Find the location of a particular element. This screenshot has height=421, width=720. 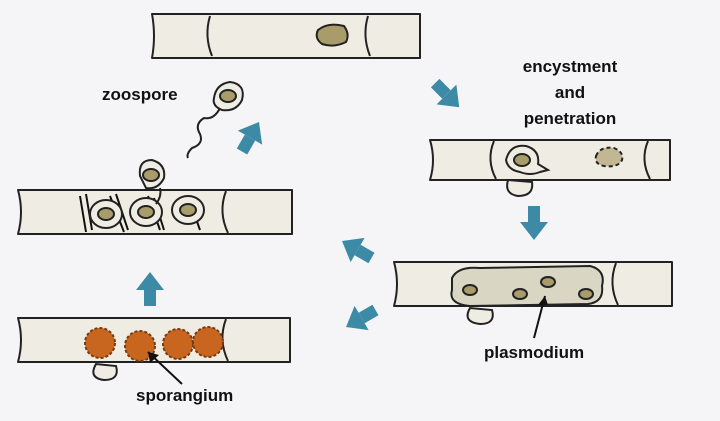

arrow-sporangium-up is located at coordinates (150, 289).